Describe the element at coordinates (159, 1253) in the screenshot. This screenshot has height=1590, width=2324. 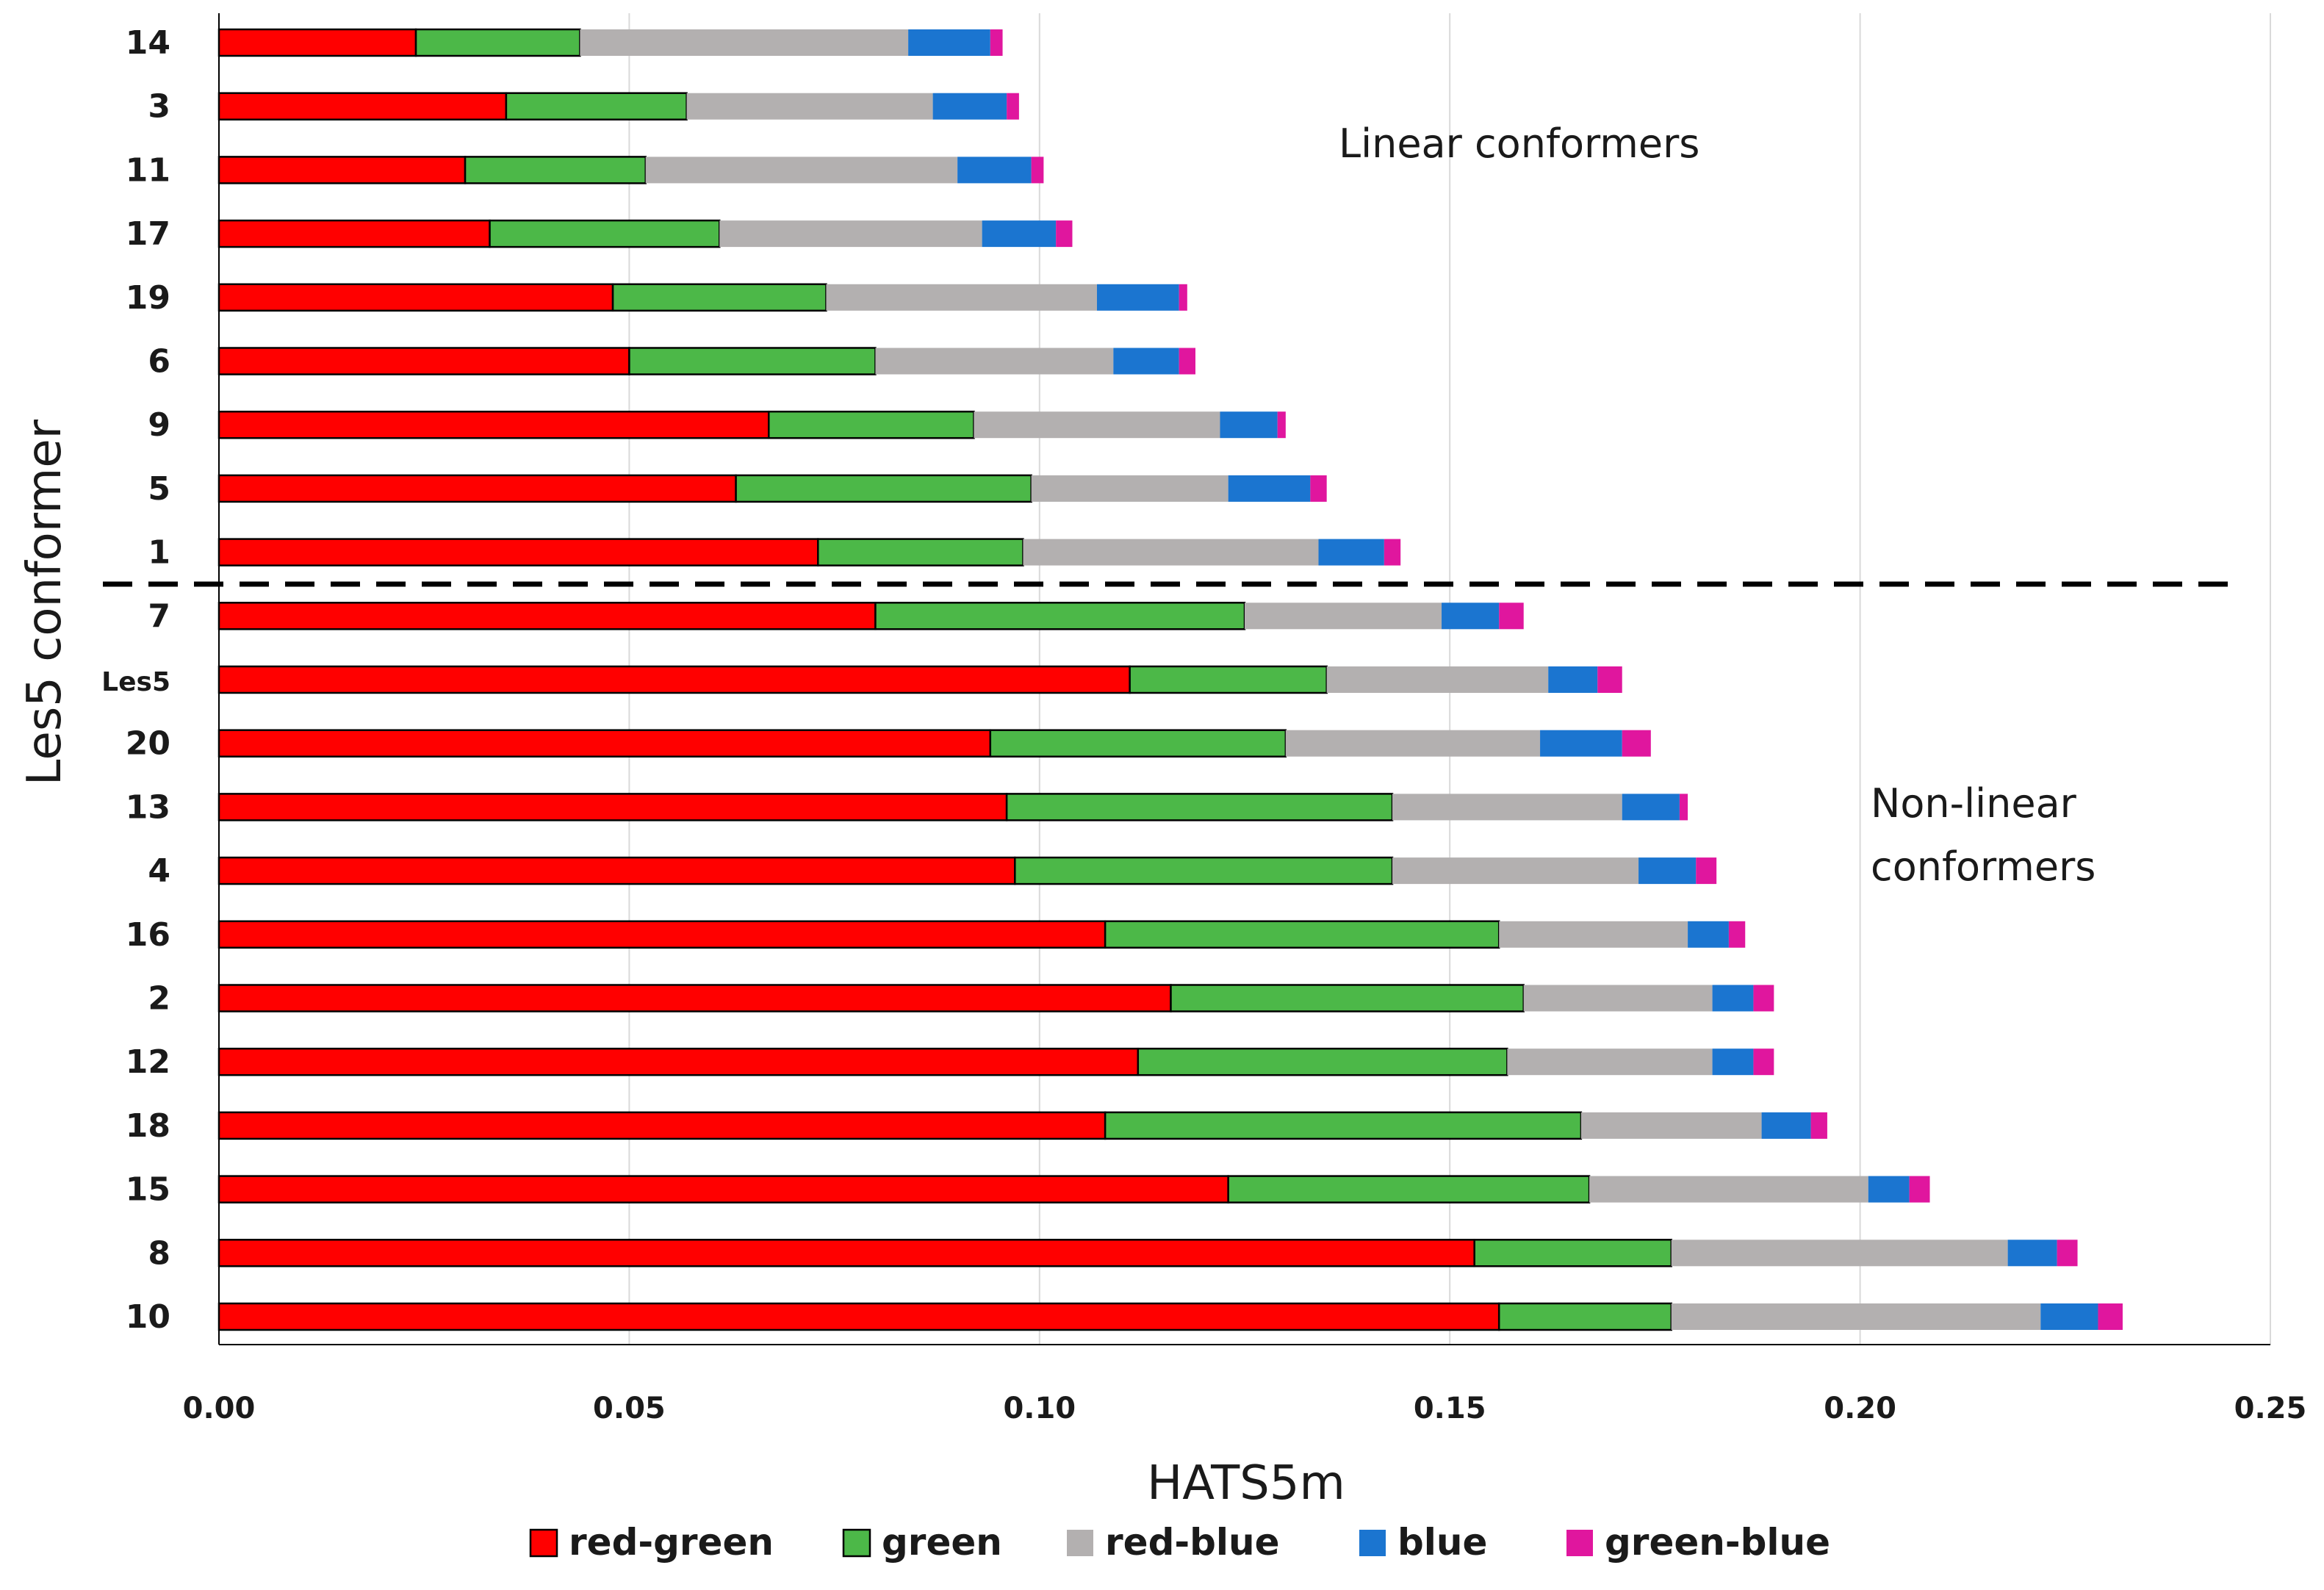
I see `y-tick-label: 8` at that location.